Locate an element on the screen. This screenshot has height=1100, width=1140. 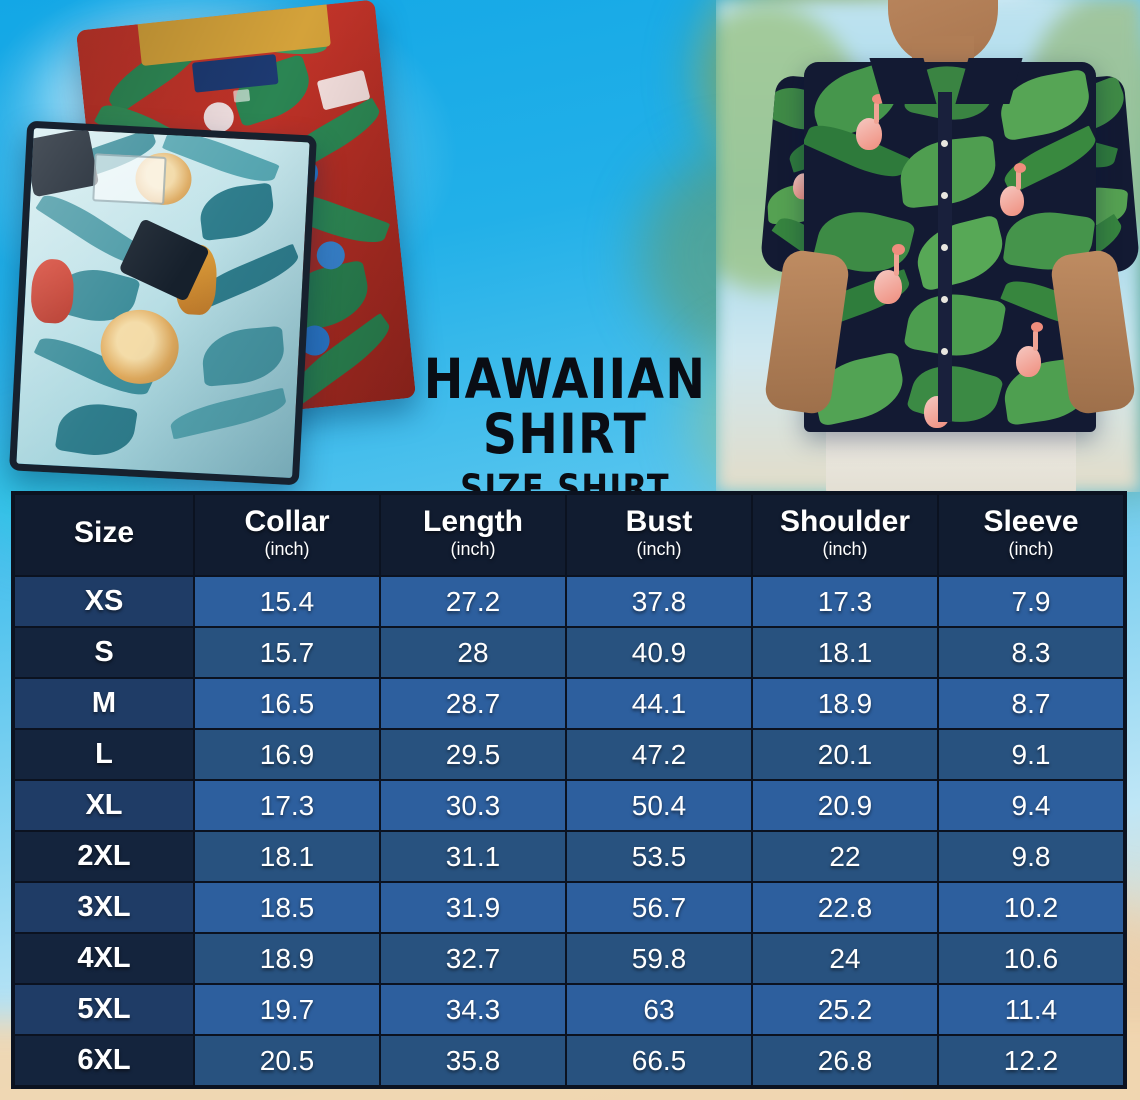
value-cell-sleeve: 8.3 is located at coordinates (1031, 652).